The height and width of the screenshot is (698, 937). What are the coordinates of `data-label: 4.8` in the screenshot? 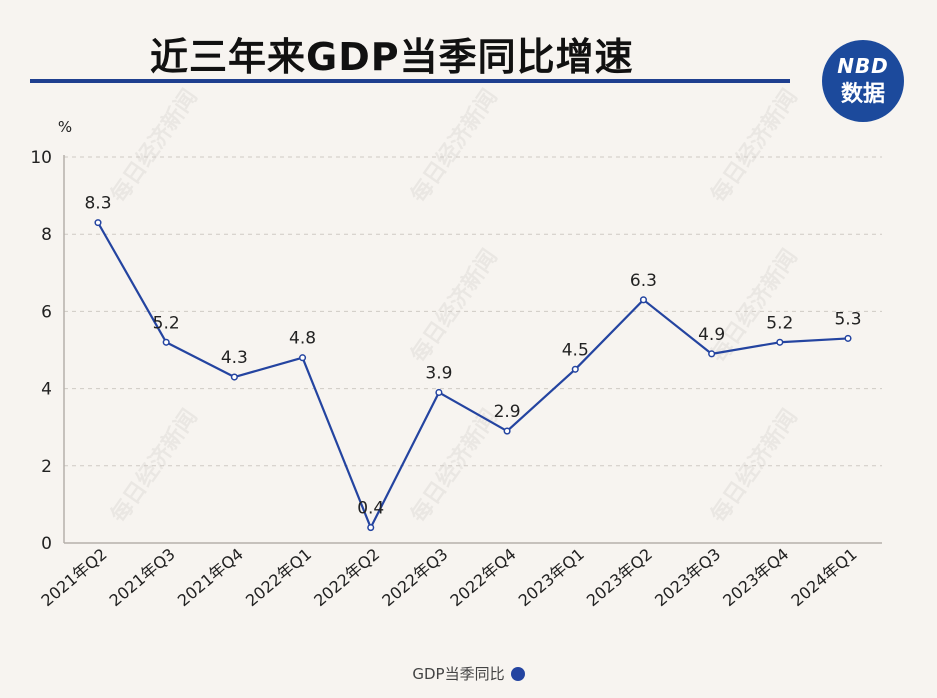 It's located at (302, 339).